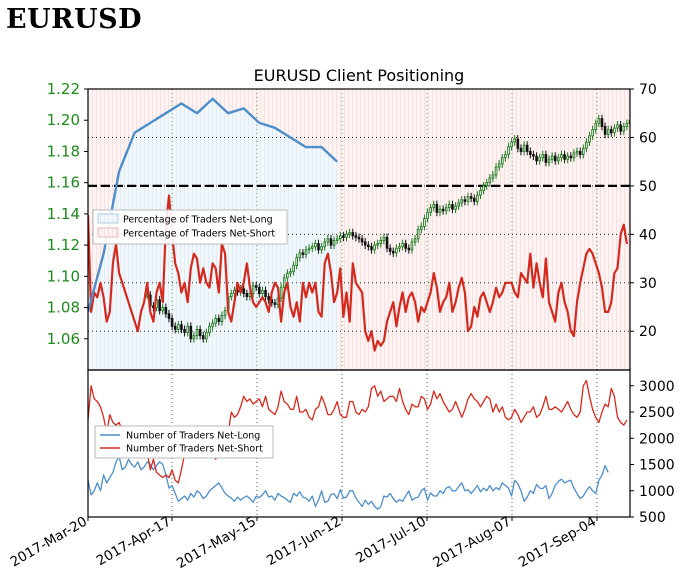  I want to click on page-heading: EURUSD, so click(74, 19).